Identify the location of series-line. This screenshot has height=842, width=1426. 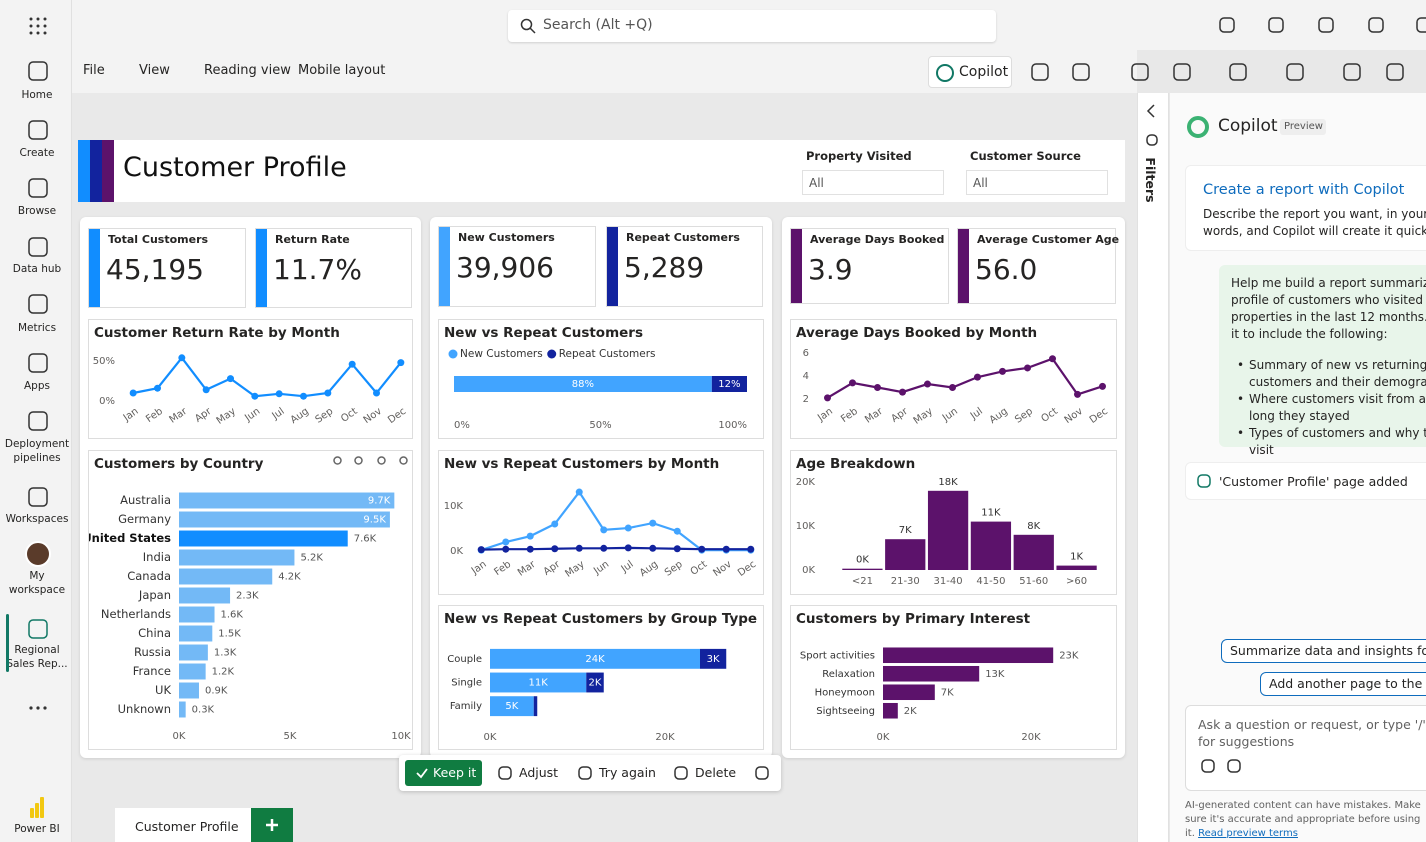
(615, 521).